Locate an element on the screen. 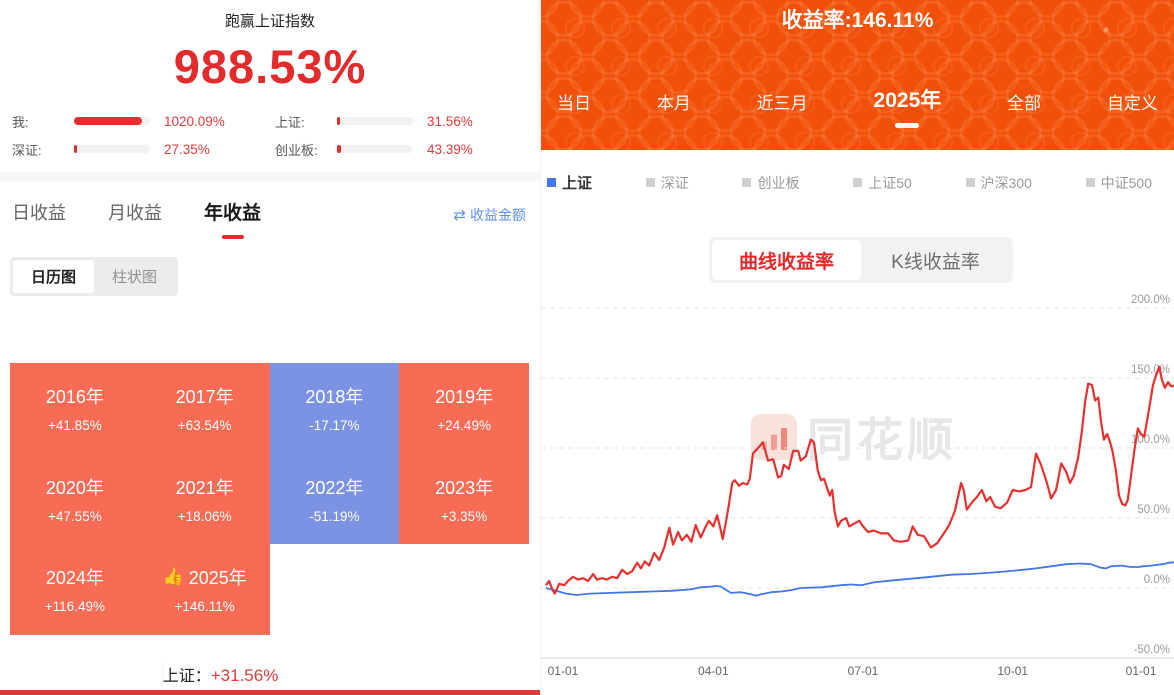  tab-daily-returns: 日收益 is located at coordinates (39, 213).